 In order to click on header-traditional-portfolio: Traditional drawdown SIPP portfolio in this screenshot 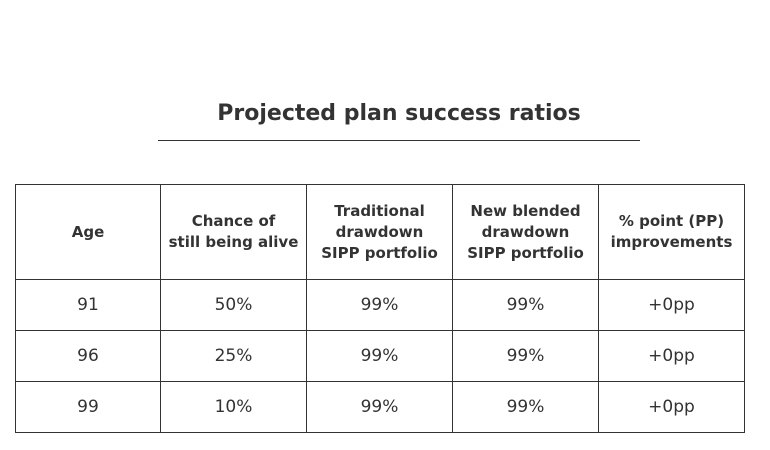, I will do `click(379, 232)`.